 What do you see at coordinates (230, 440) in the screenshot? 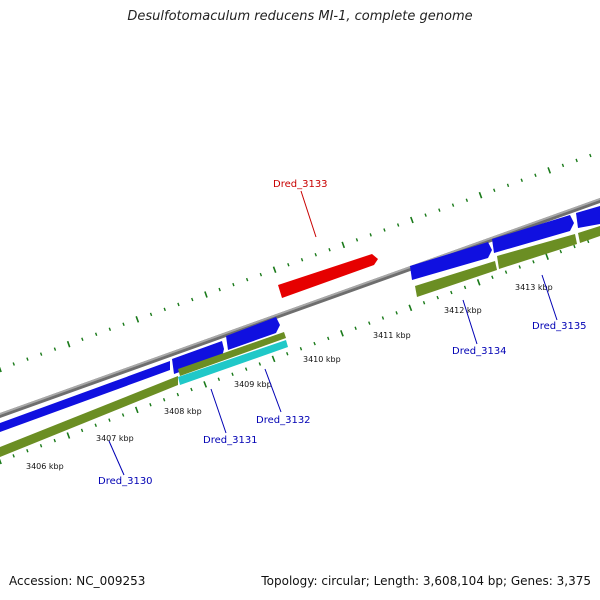
I see `gene-label-dred-3131: Dred_3131` at bounding box center [230, 440].